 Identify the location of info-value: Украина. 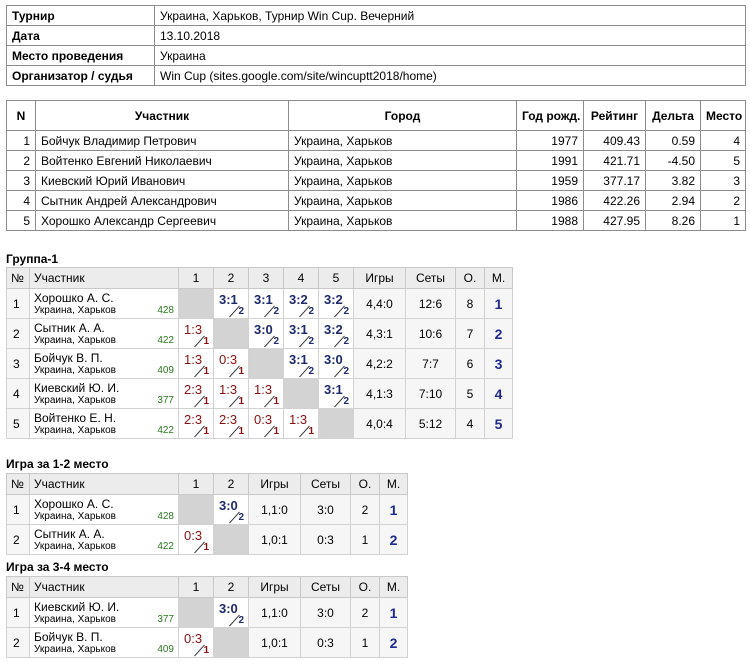
(450, 55).